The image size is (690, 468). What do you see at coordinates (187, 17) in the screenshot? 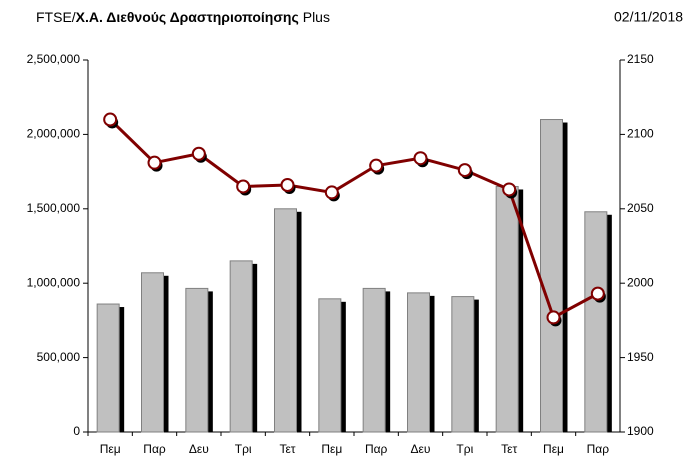
I see `title-part: Χ.Α. Διεθνούς Δραστηριοποίησης` at bounding box center [187, 17].